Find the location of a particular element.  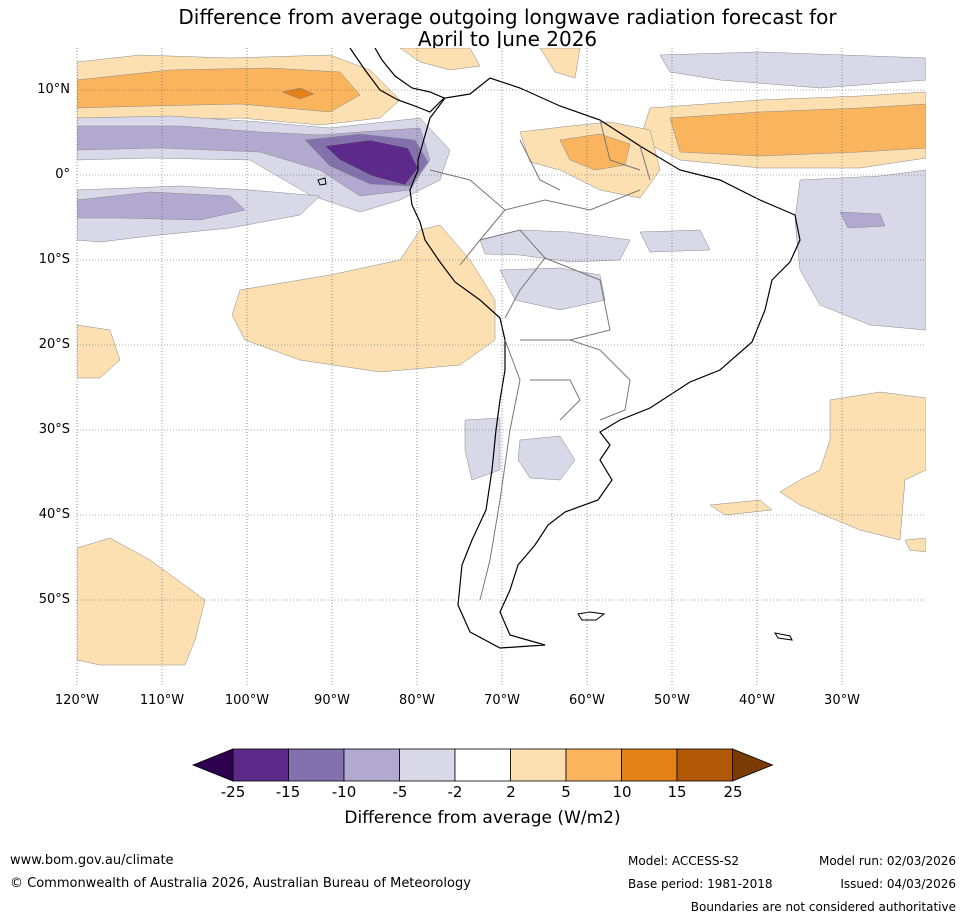

colorbar-tick: -2 is located at coordinates (455, 792).